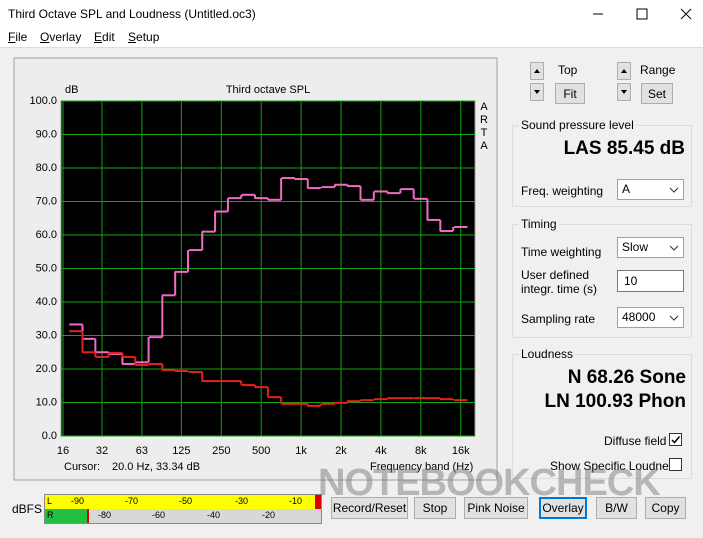  I want to click on range-label: Range, so click(658, 70).